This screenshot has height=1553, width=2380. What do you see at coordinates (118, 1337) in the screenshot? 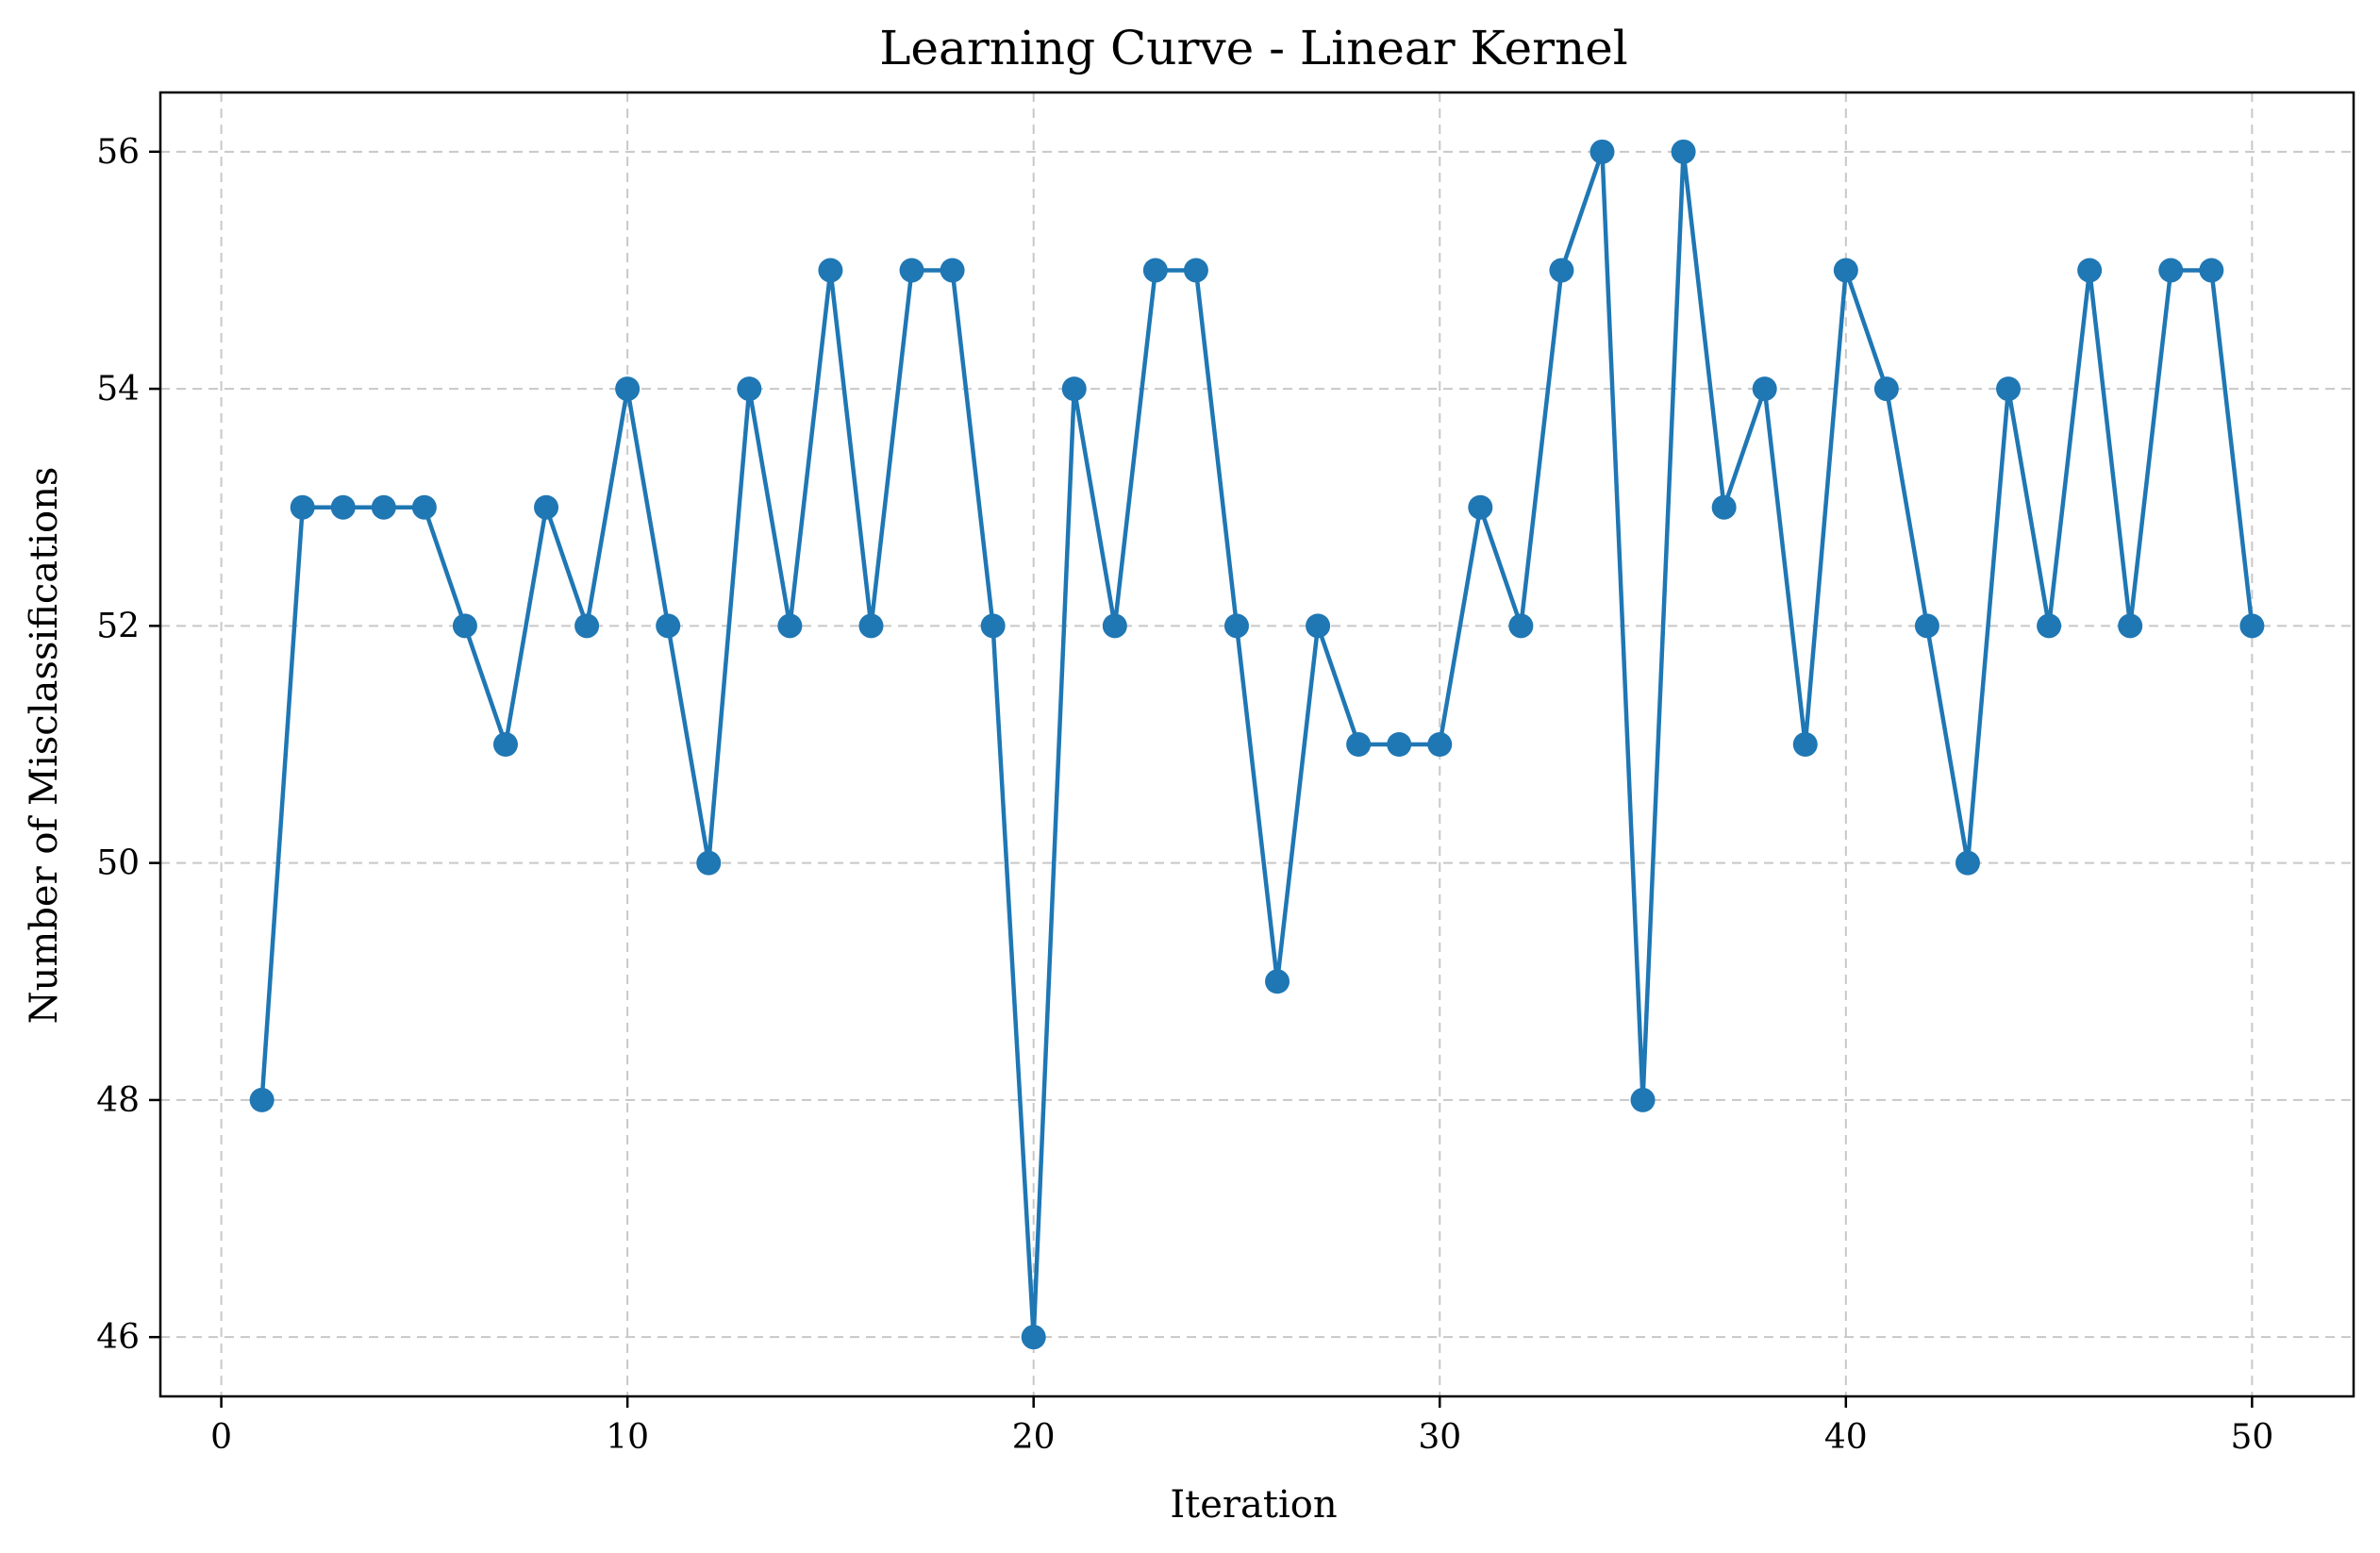
I see `y-tick-label: 46` at bounding box center [118, 1337].